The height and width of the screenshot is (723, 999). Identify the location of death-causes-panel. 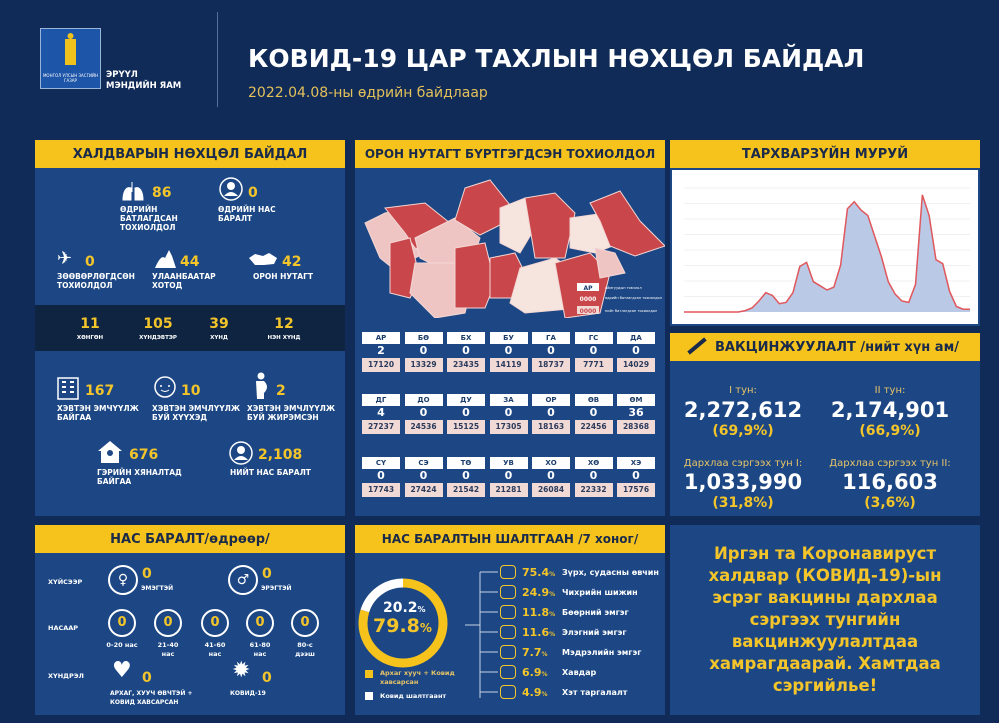
(510, 620).